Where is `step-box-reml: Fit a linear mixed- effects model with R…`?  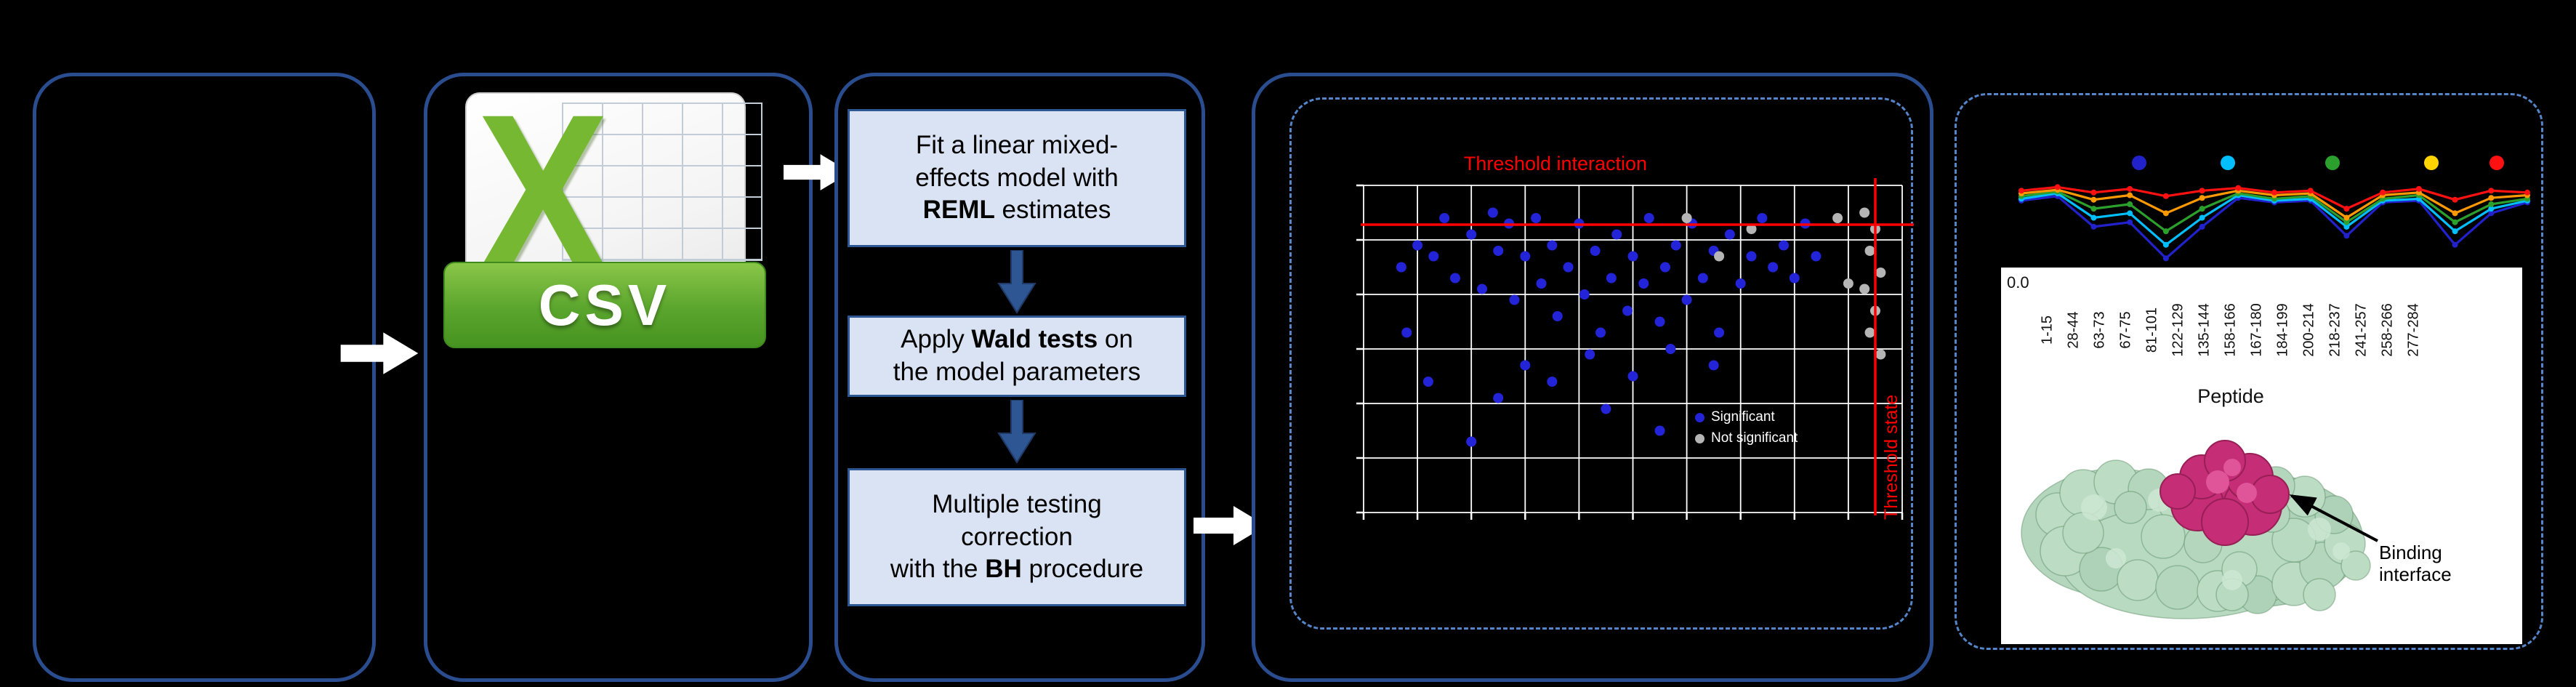
step-box-reml: Fit a linear mixed- effects model with R… is located at coordinates (1017, 178).